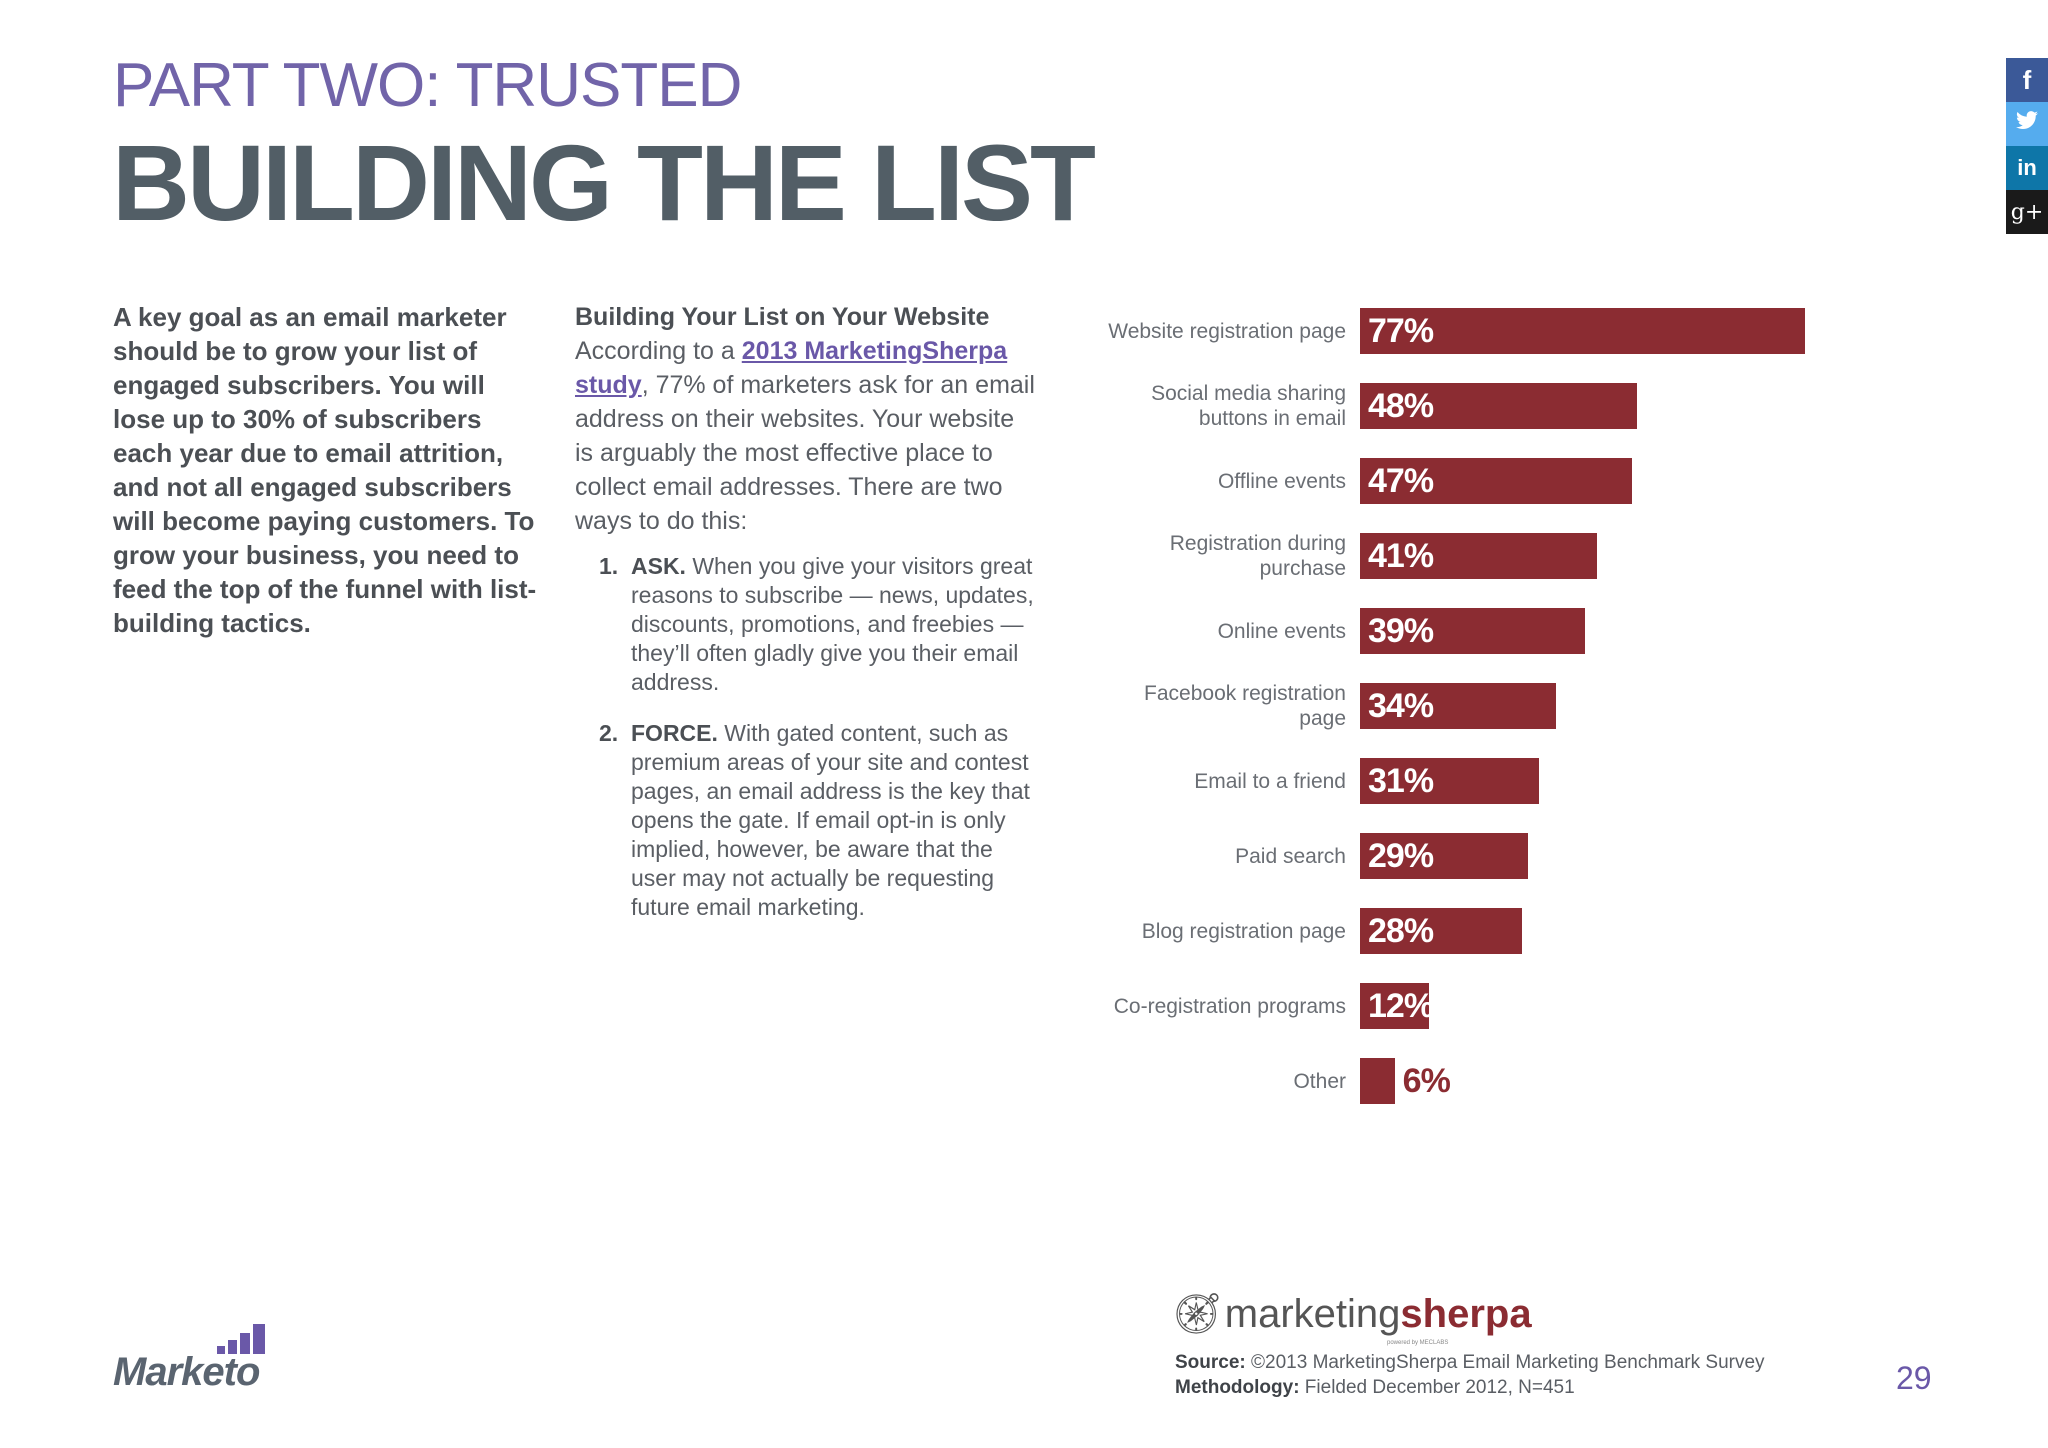 This screenshot has height=1448, width=2048. Describe the element at coordinates (1281, 631) in the screenshot. I see `category-label: Online events` at that location.